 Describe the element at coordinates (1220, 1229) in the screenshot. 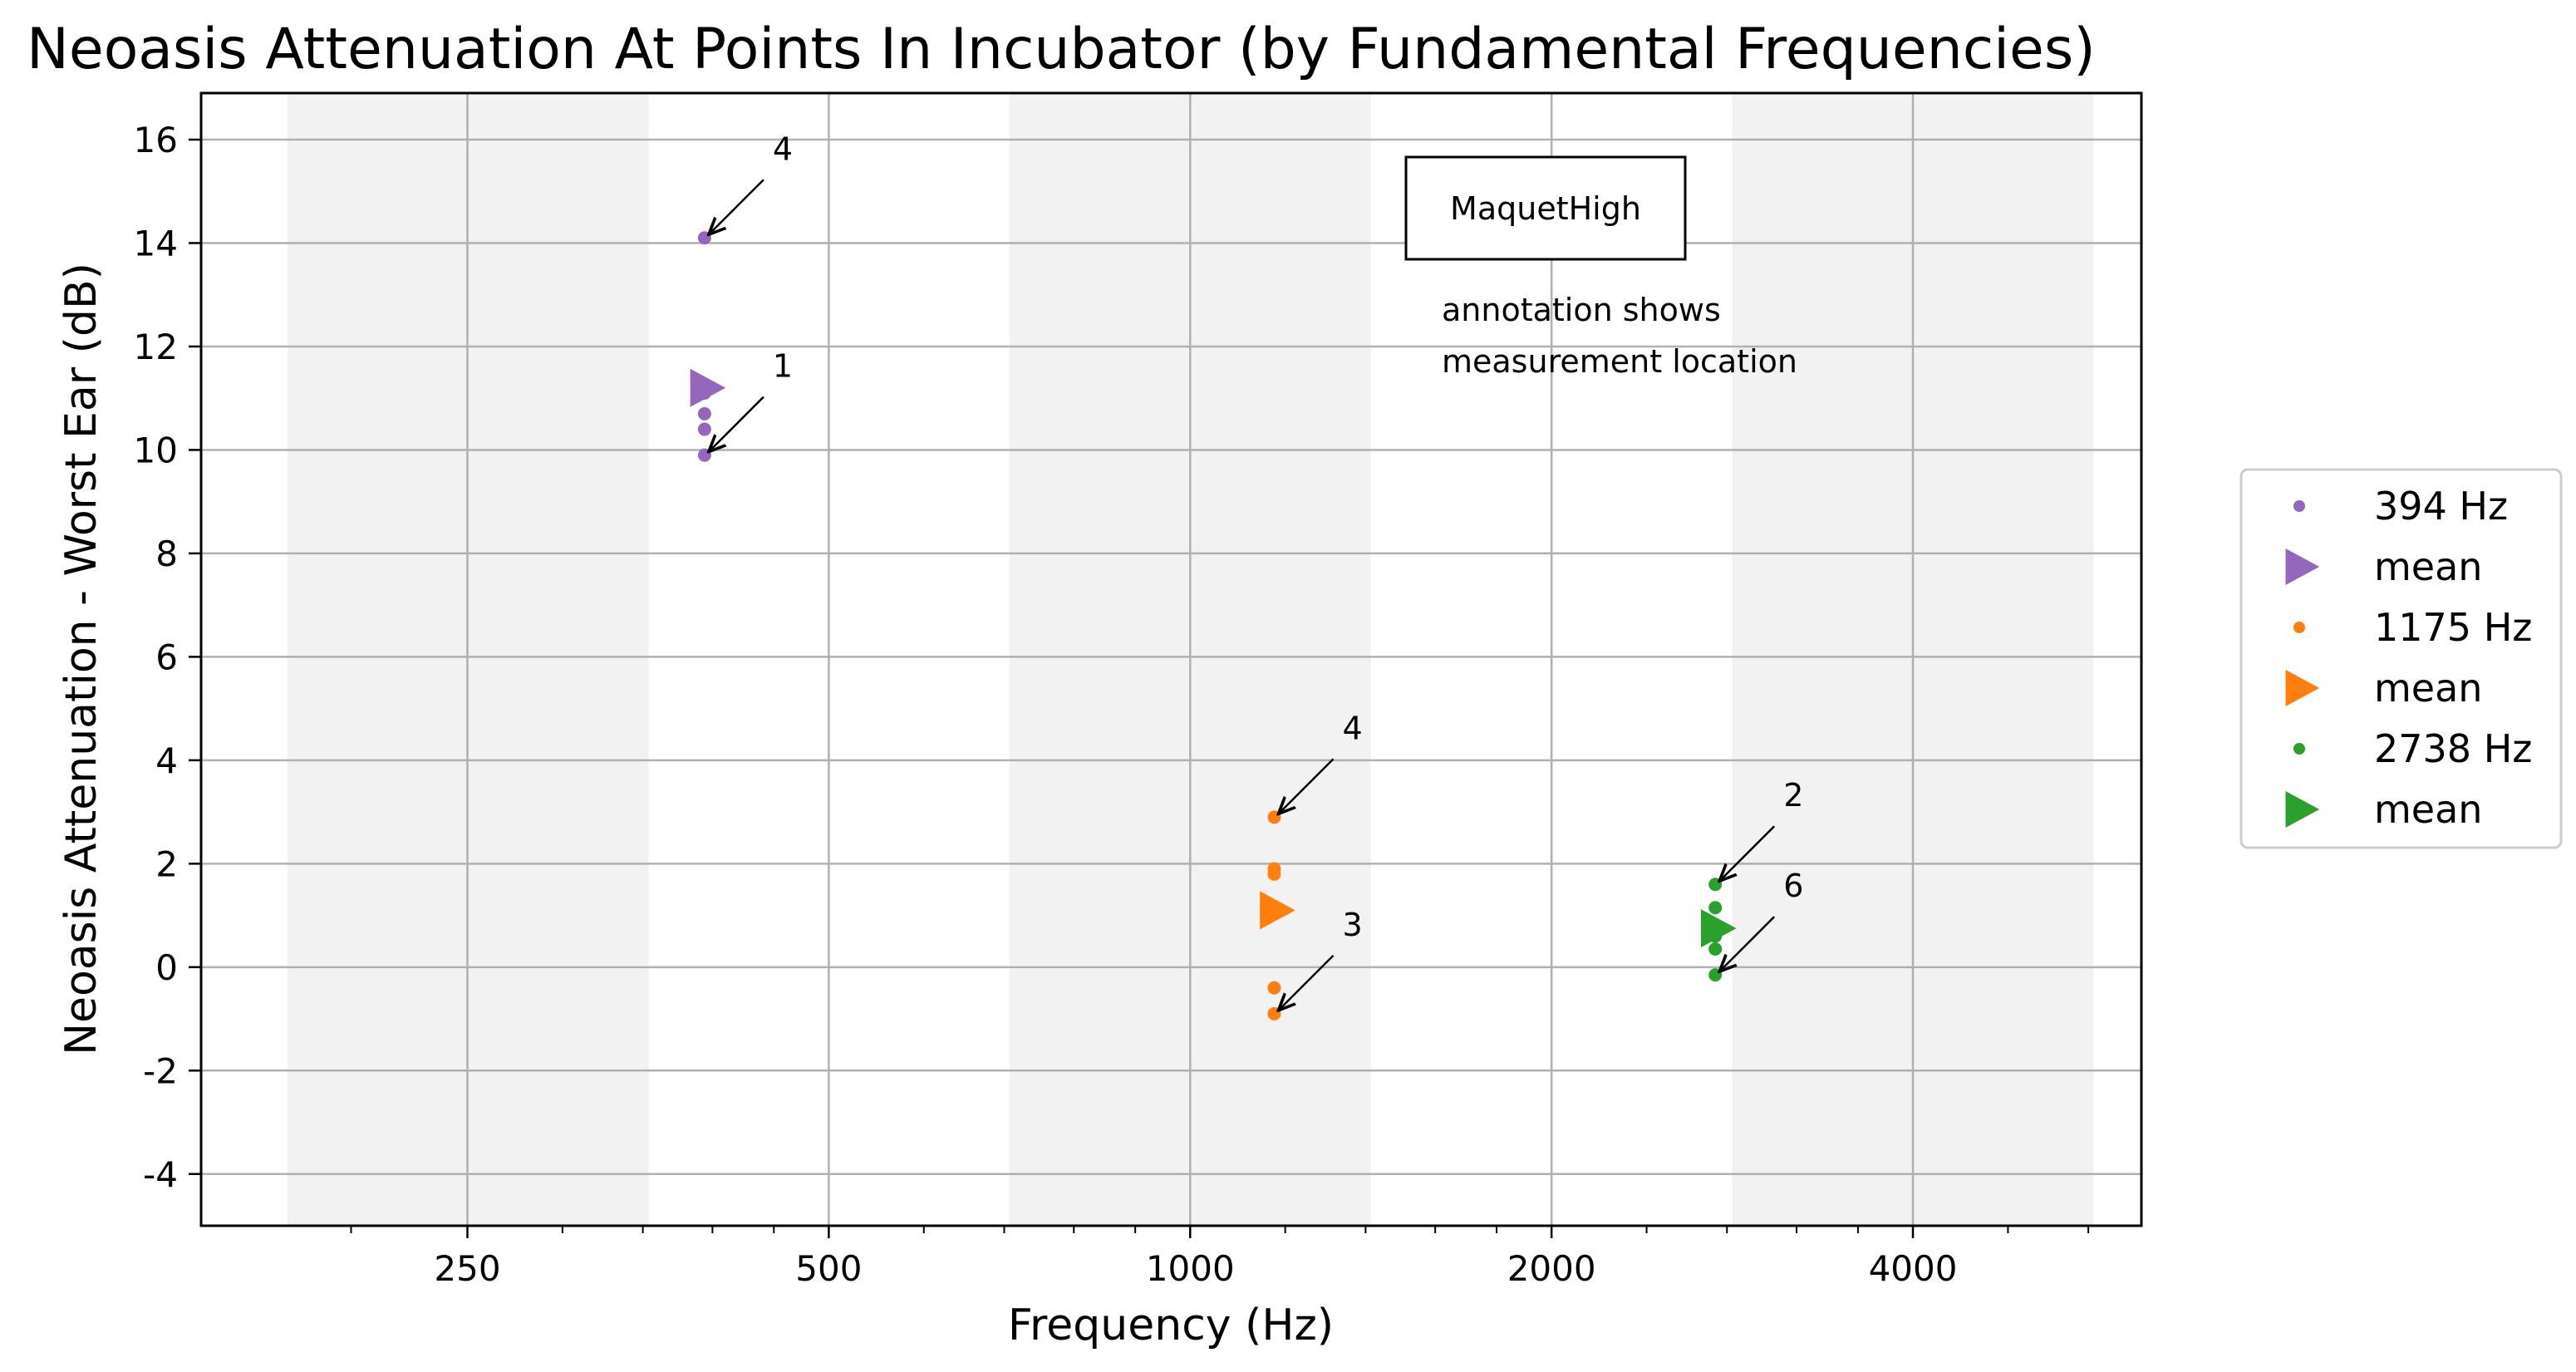

I see `x-minor-ticks` at that location.